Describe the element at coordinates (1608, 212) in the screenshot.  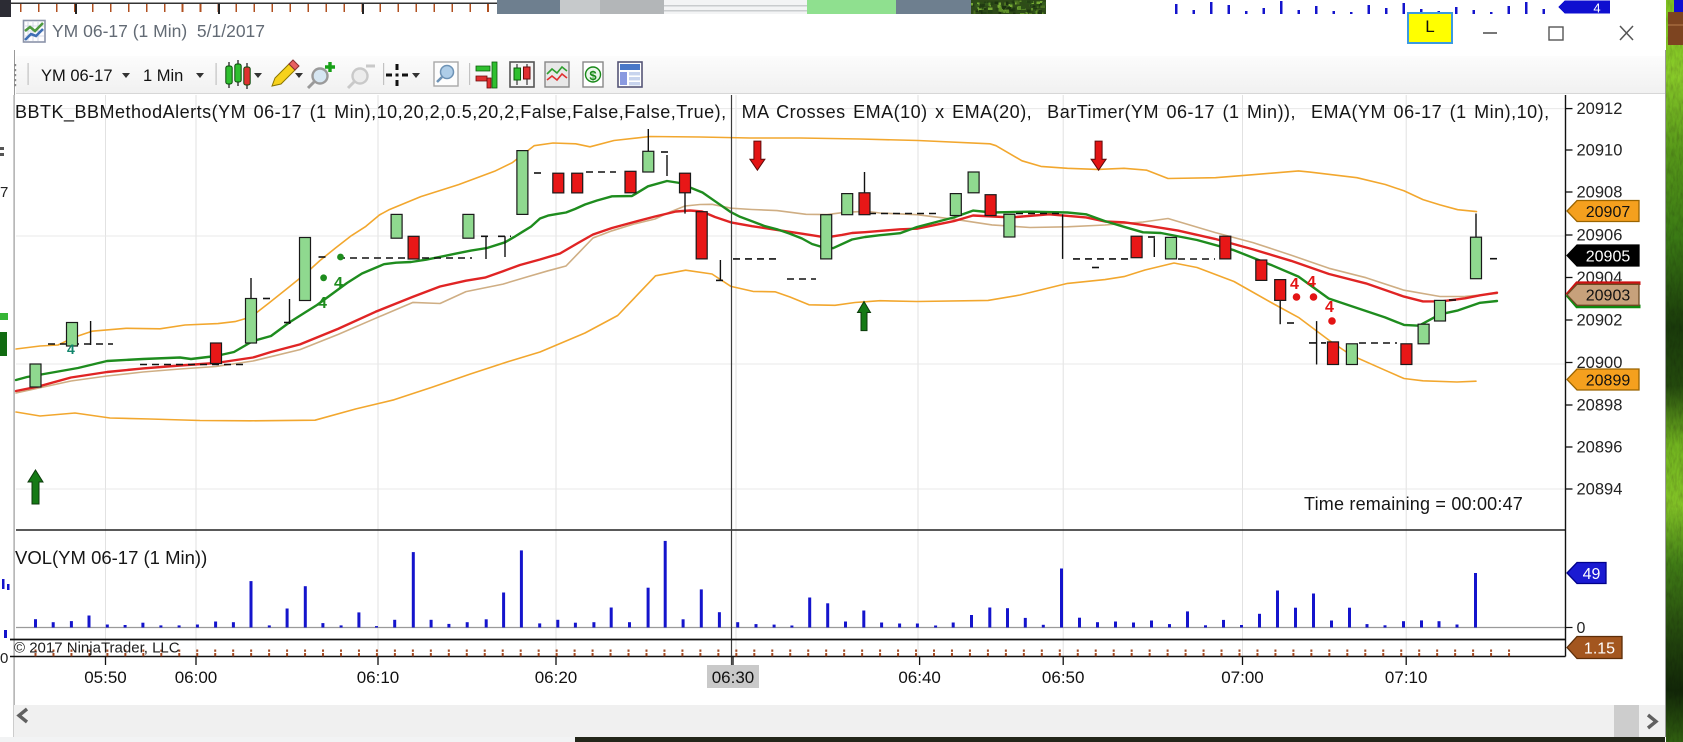
I see `svg-text: 20907` at that location.